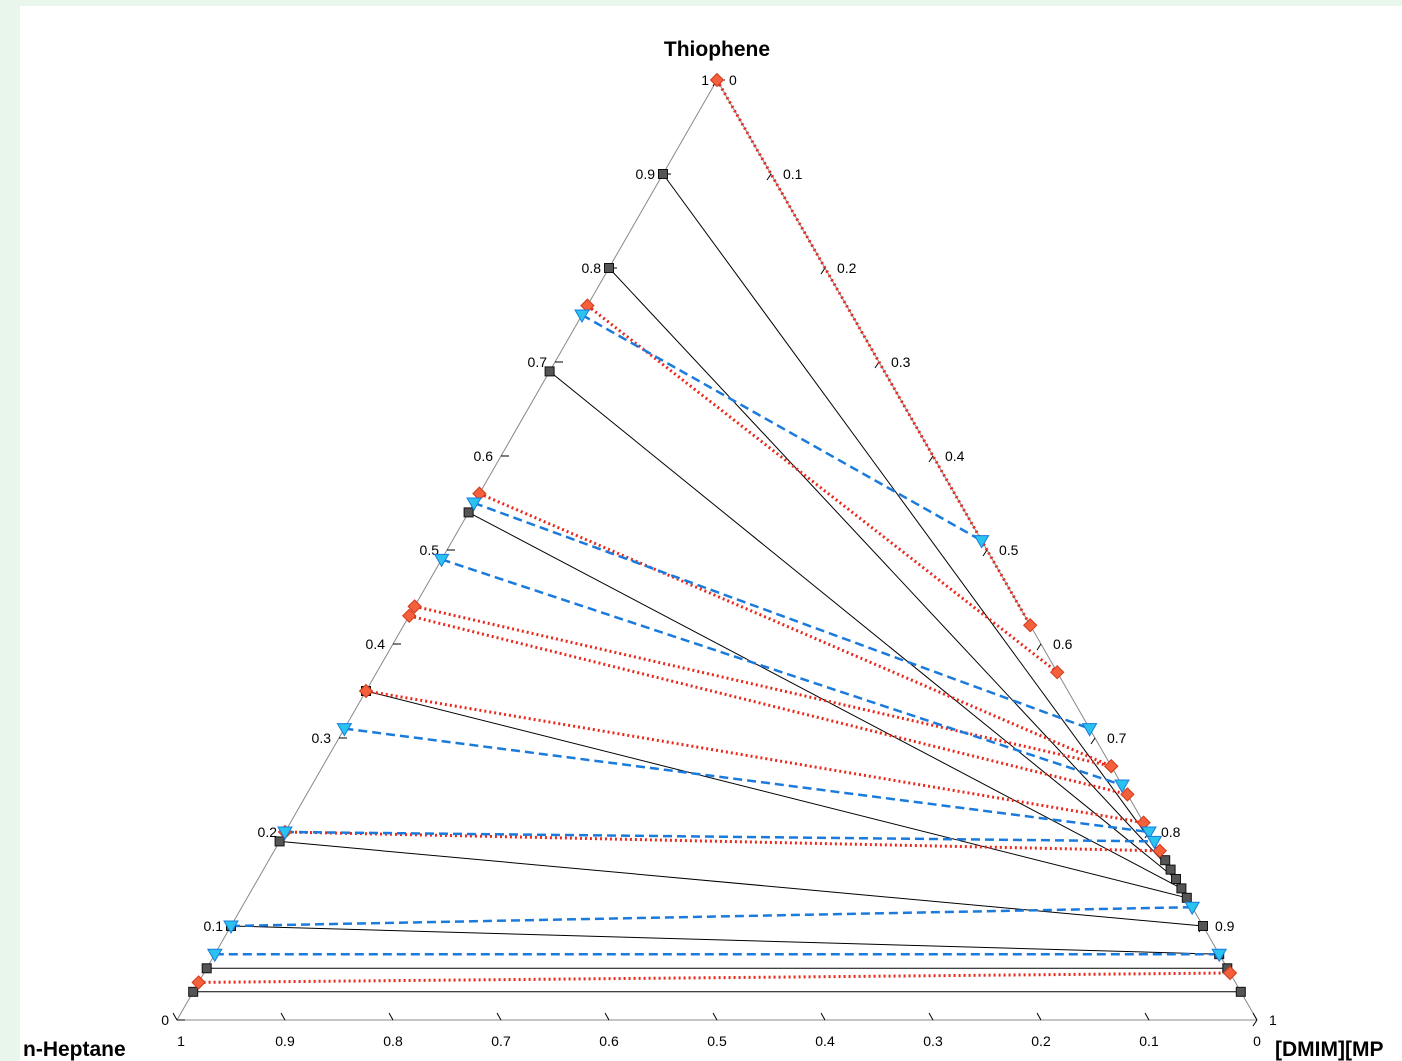  What do you see at coordinates (592, 268) in the screenshot?
I see `left-tick-label: 0.8` at bounding box center [592, 268].